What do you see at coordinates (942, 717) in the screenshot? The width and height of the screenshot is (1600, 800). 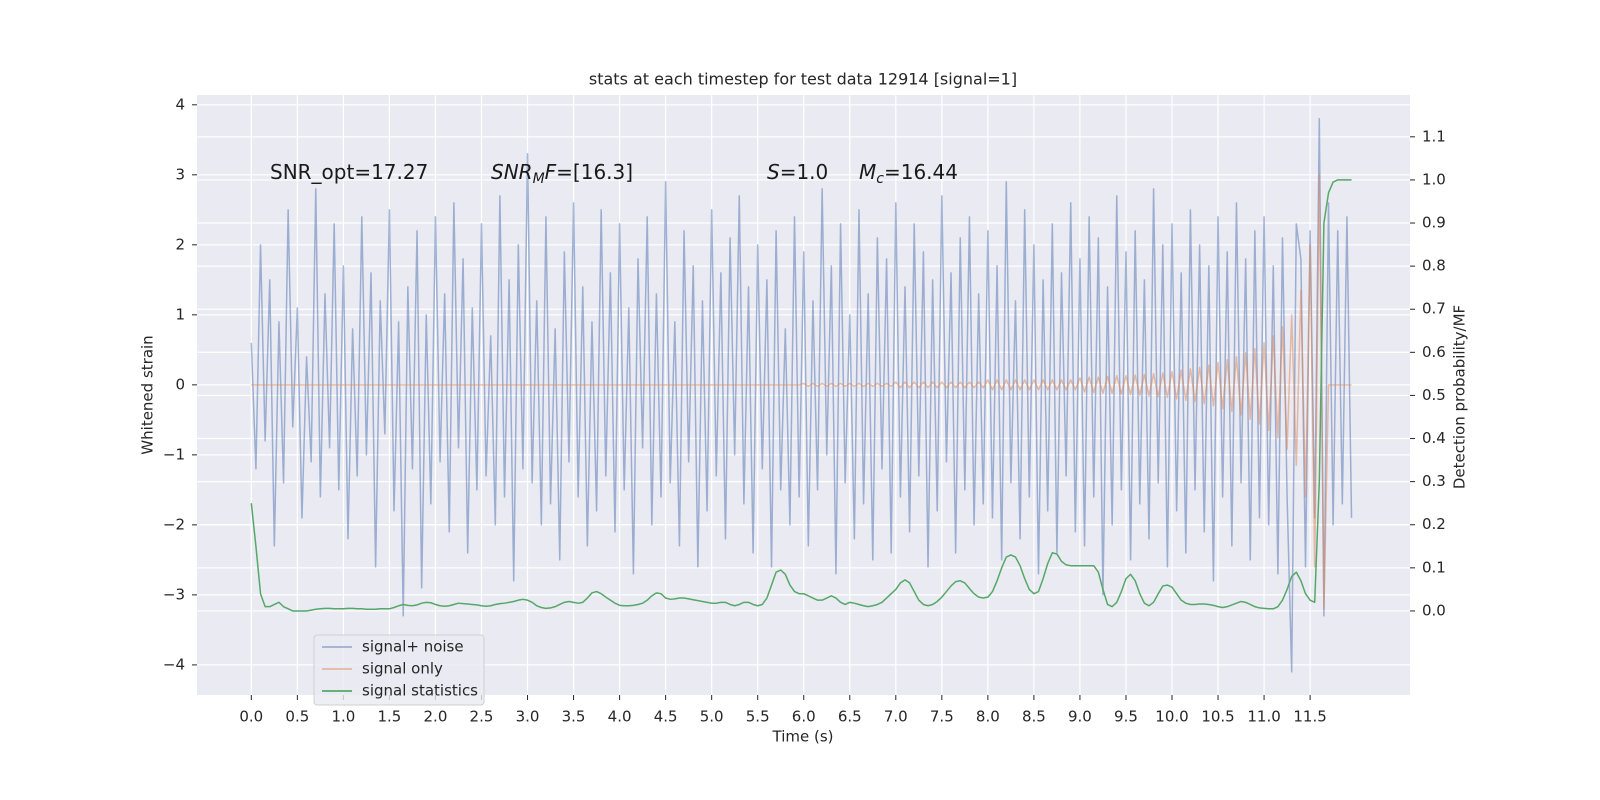 I see `x-tick-label: 7.5` at bounding box center [942, 717].